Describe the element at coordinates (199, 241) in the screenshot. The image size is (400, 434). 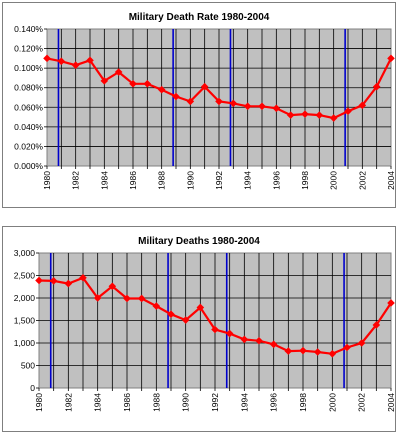
I see `chart-title: Military Deaths 1980-2004` at that location.